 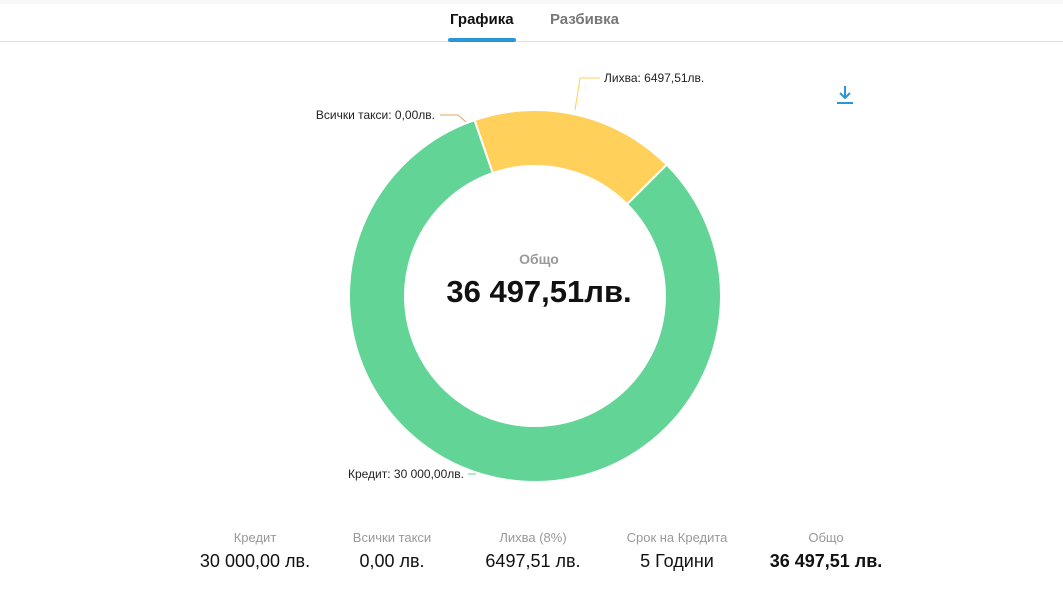 What do you see at coordinates (533, 561) in the screenshot?
I see `summary-value: 6497,51 лв.` at bounding box center [533, 561].